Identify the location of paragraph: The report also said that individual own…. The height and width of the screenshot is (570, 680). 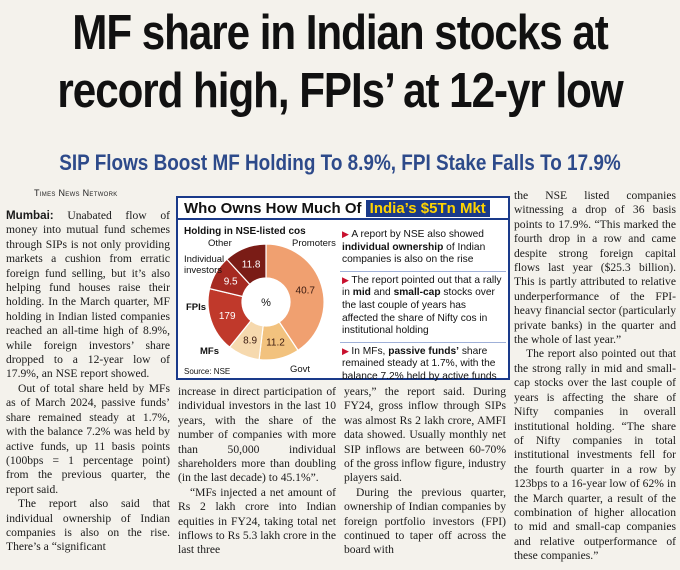
(88, 525).